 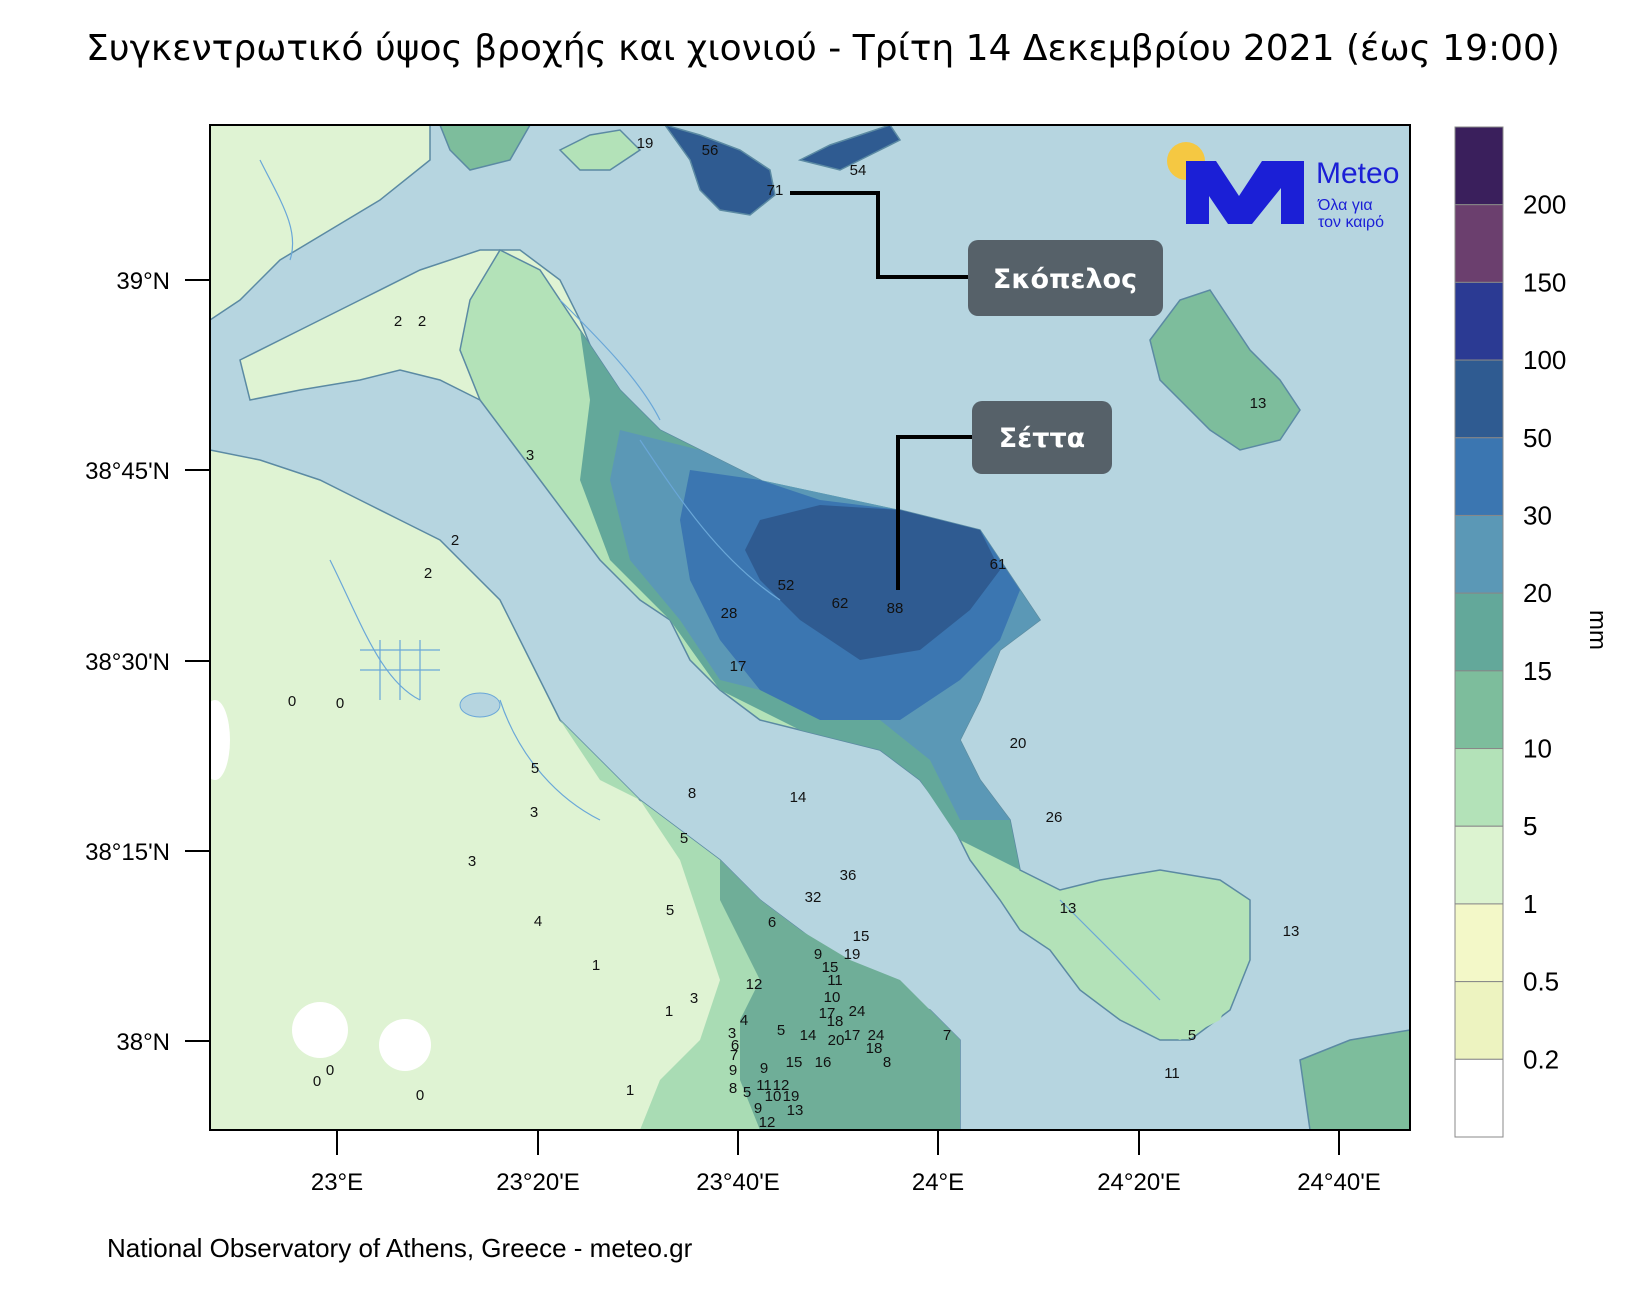 What do you see at coordinates (127, 662) in the screenshot?
I see `lat-tick-label: 38°30'N` at bounding box center [127, 662].